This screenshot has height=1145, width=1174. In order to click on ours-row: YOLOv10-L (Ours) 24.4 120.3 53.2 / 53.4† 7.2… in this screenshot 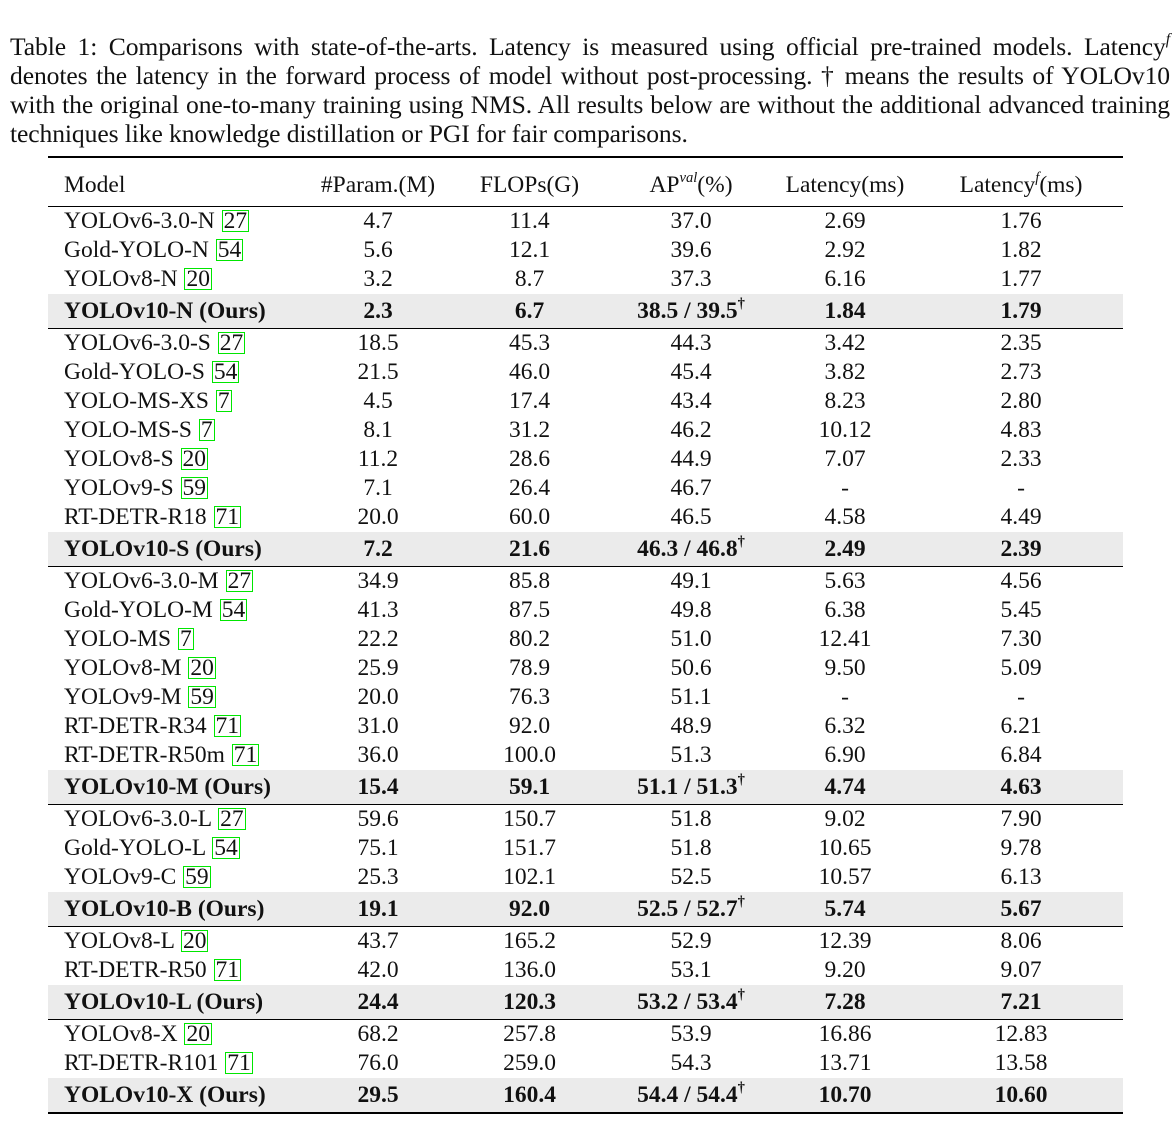, I will do `click(585, 1002)`.